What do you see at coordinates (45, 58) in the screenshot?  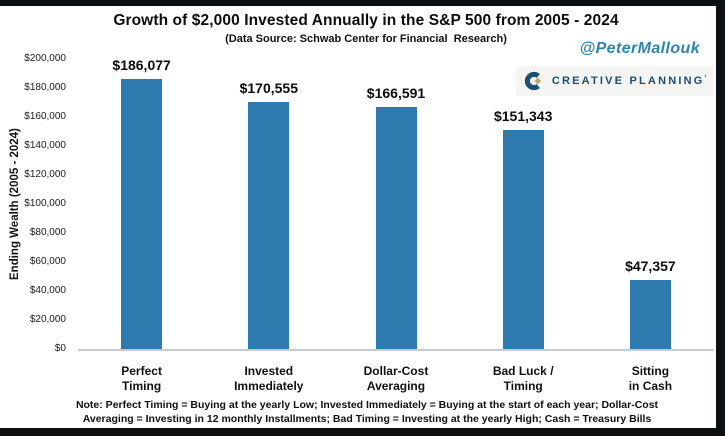 I see `y-tick-0: $200,000` at bounding box center [45, 58].